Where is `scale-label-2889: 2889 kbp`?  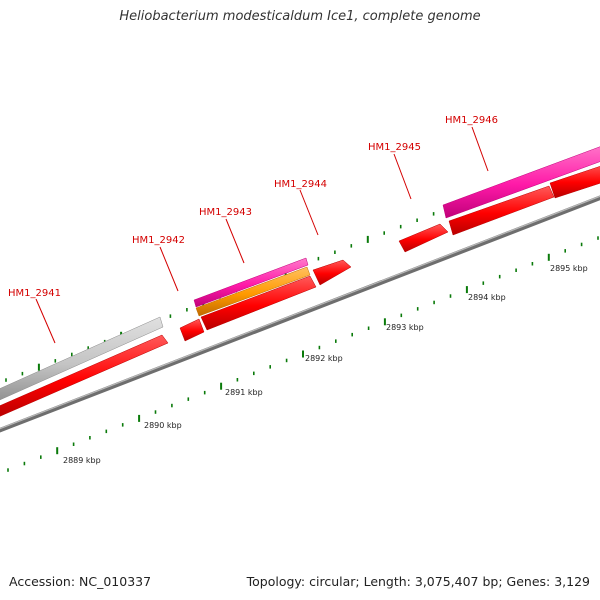 scale-label-2889: 2889 kbp is located at coordinates (82, 460).